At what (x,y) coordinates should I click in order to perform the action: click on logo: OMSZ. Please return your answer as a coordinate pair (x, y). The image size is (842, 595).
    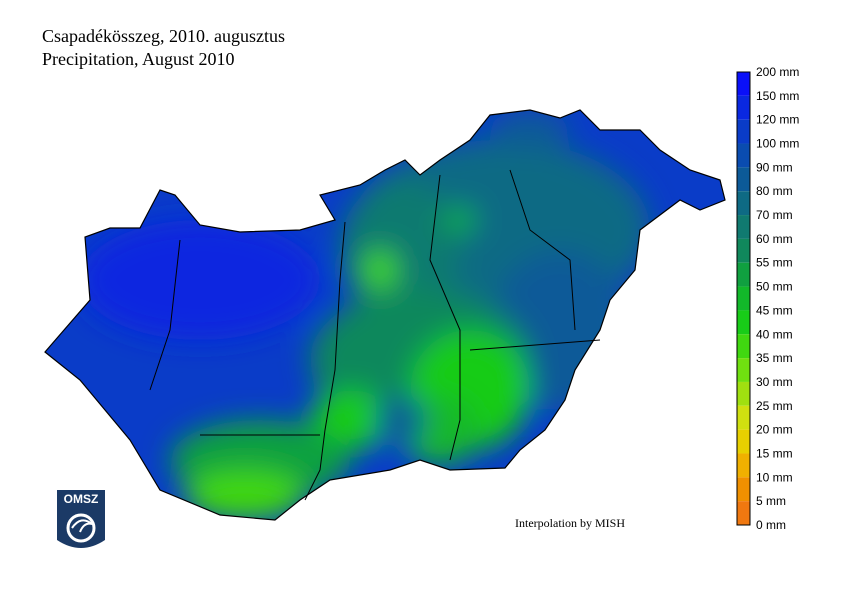
    Looking at the image, I should click on (81, 519).